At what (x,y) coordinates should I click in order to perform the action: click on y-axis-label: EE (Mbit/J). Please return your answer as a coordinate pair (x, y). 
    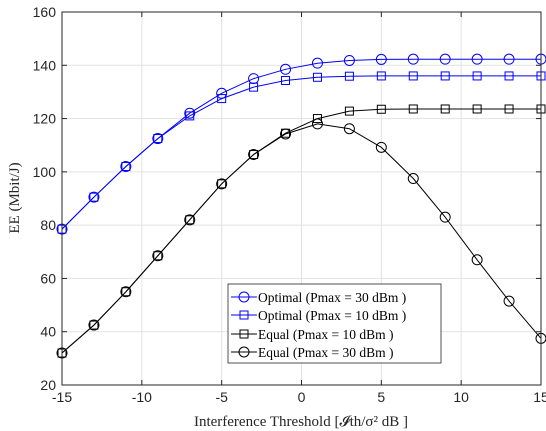
    Looking at the image, I should click on (15, 197).